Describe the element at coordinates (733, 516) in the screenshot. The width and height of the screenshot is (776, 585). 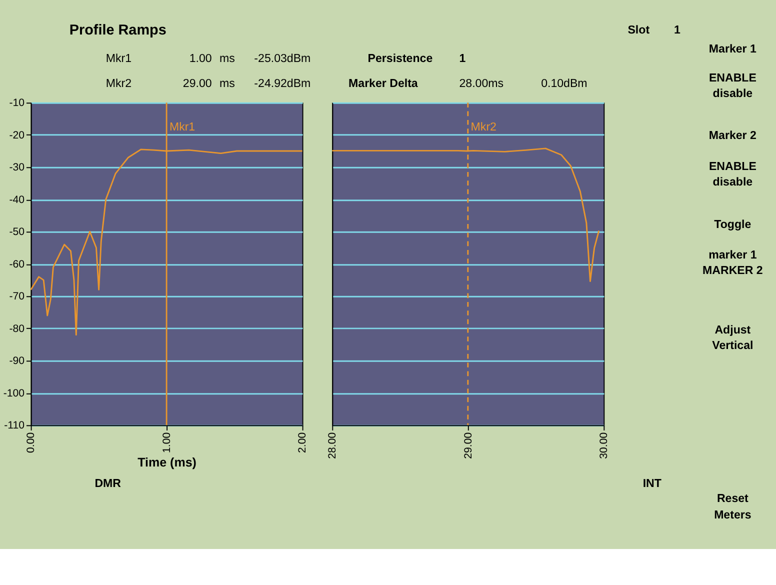
I see `text: Meters` at that location.